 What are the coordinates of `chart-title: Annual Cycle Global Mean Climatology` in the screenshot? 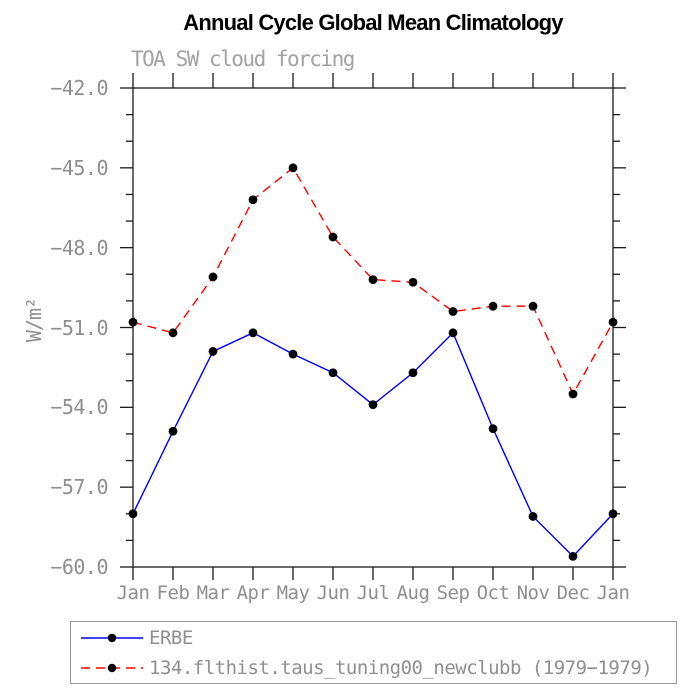 It's located at (373, 22).